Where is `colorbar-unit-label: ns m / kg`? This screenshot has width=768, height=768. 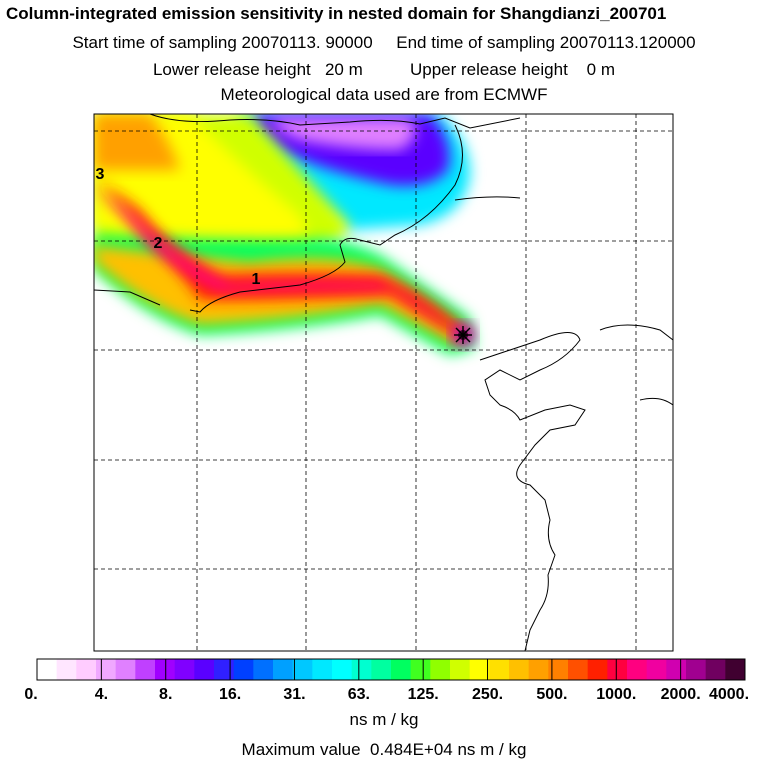
colorbar-unit-label: ns m / kg is located at coordinates (384, 719).